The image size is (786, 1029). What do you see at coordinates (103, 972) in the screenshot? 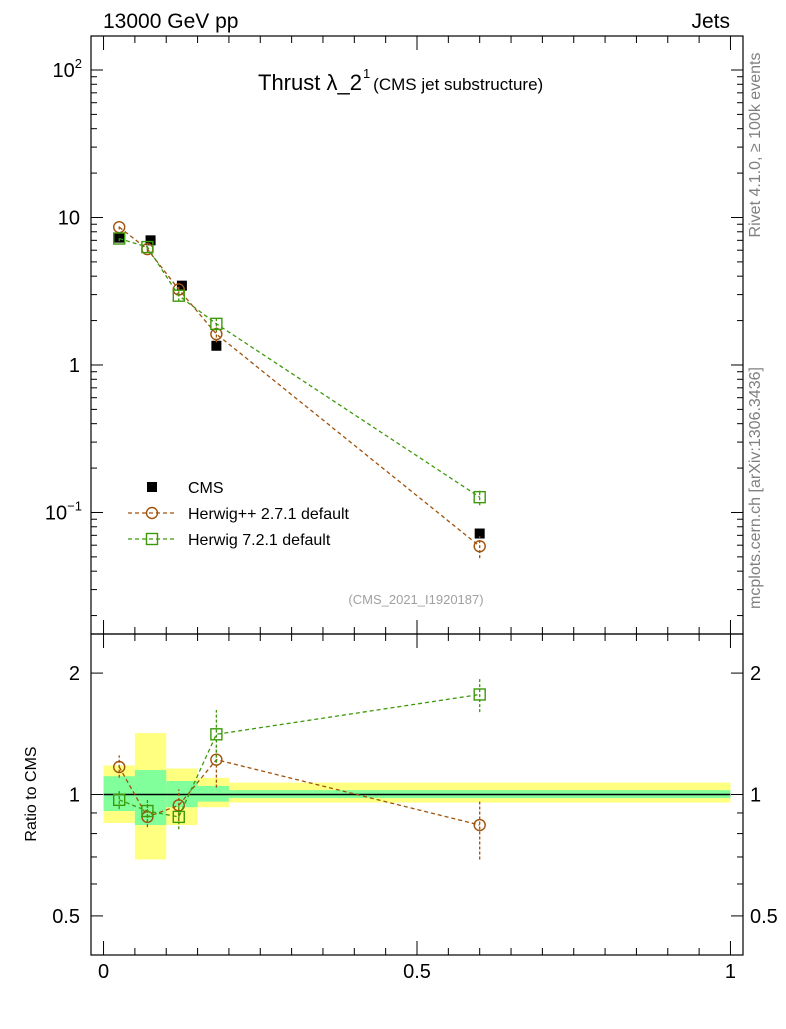
I see `x-tick-label: 0` at bounding box center [103, 972].